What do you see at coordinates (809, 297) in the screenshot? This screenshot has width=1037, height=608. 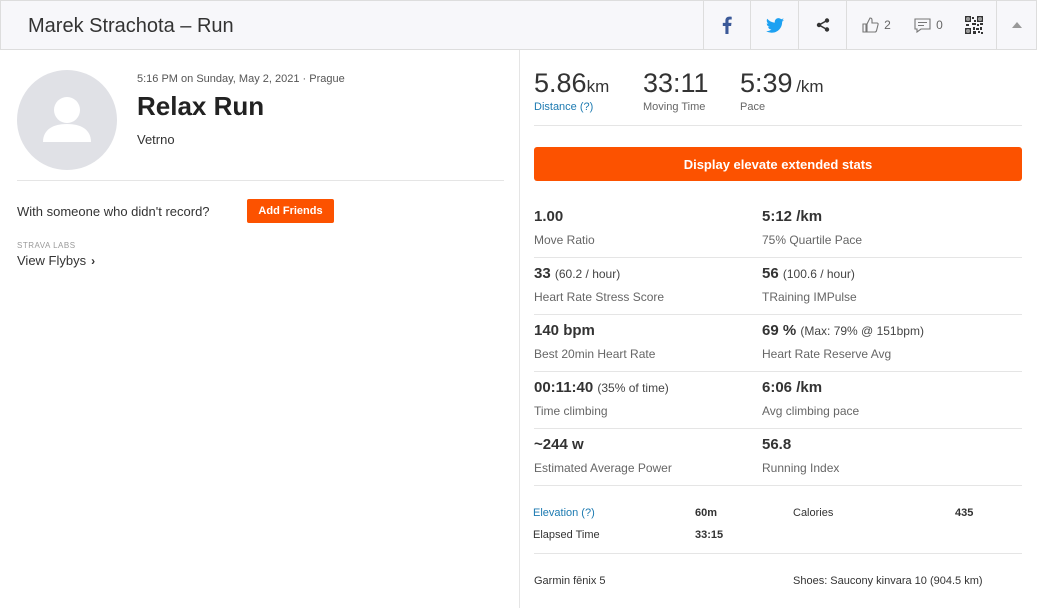 I see `stat-label: TRaining IMPulse` at bounding box center [809, 297].